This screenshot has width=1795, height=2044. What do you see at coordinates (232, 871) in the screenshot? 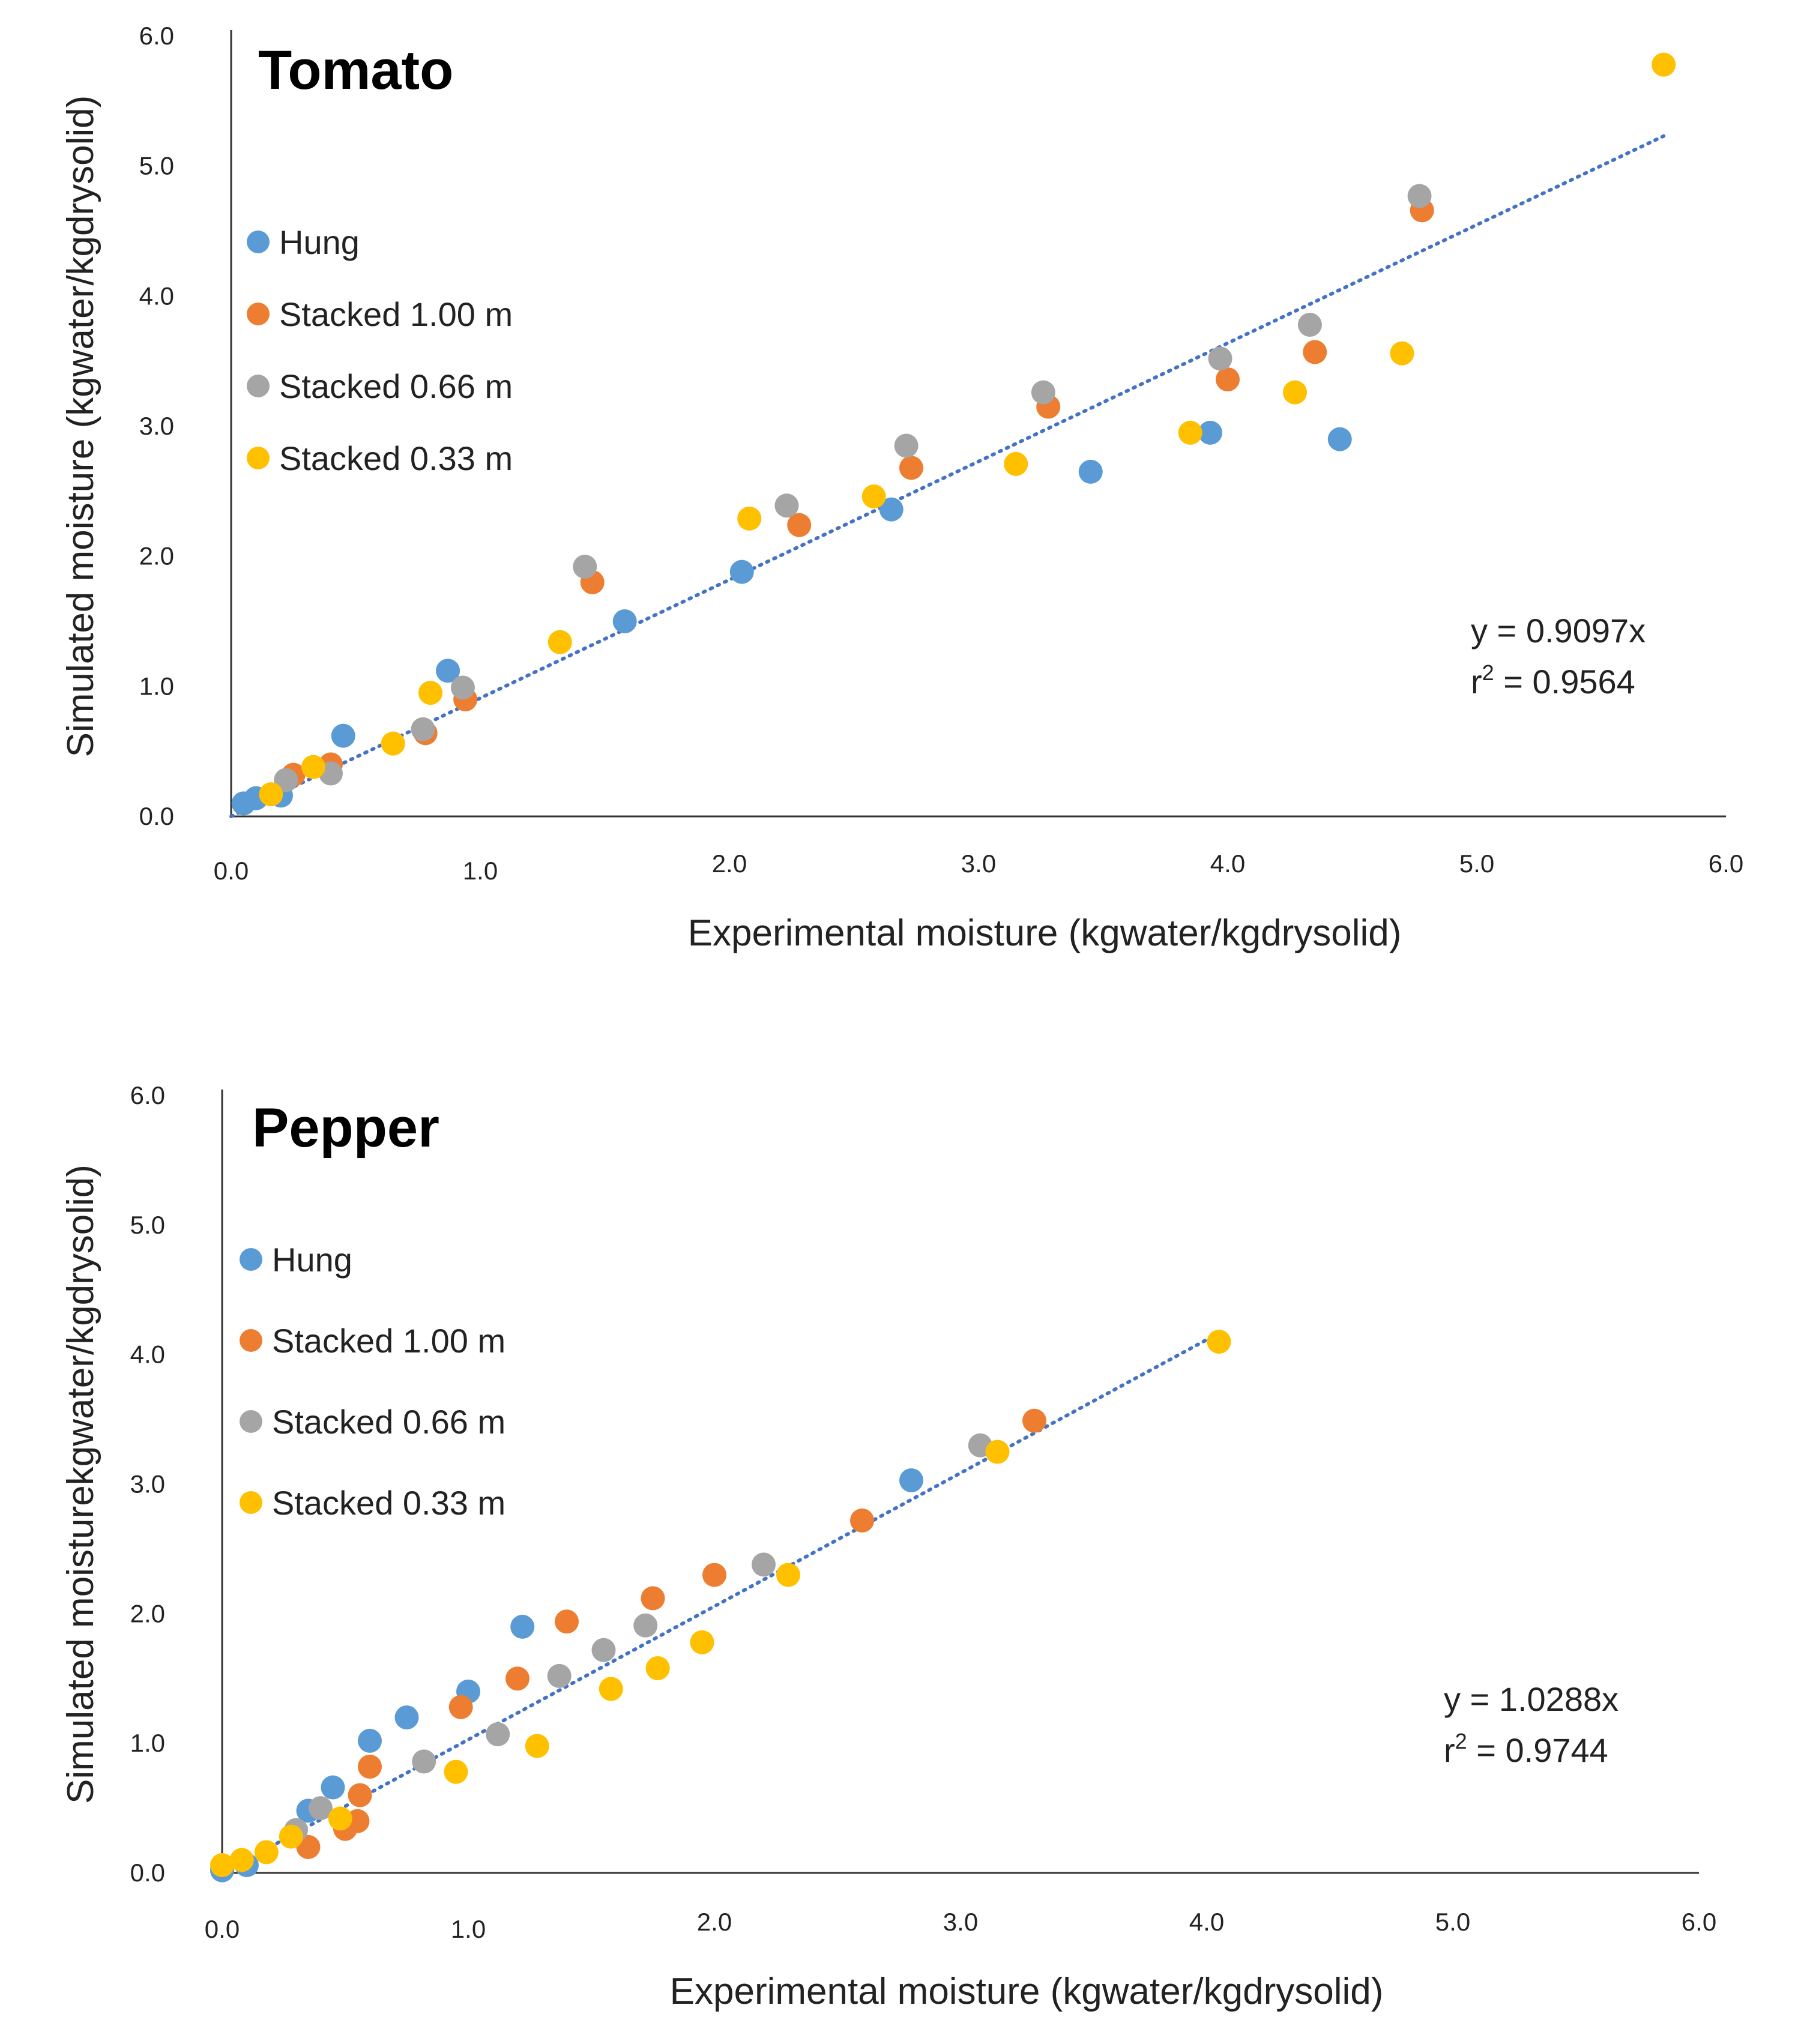
I see `x-tick-label: 0.0` at bounding box center [232, 871].